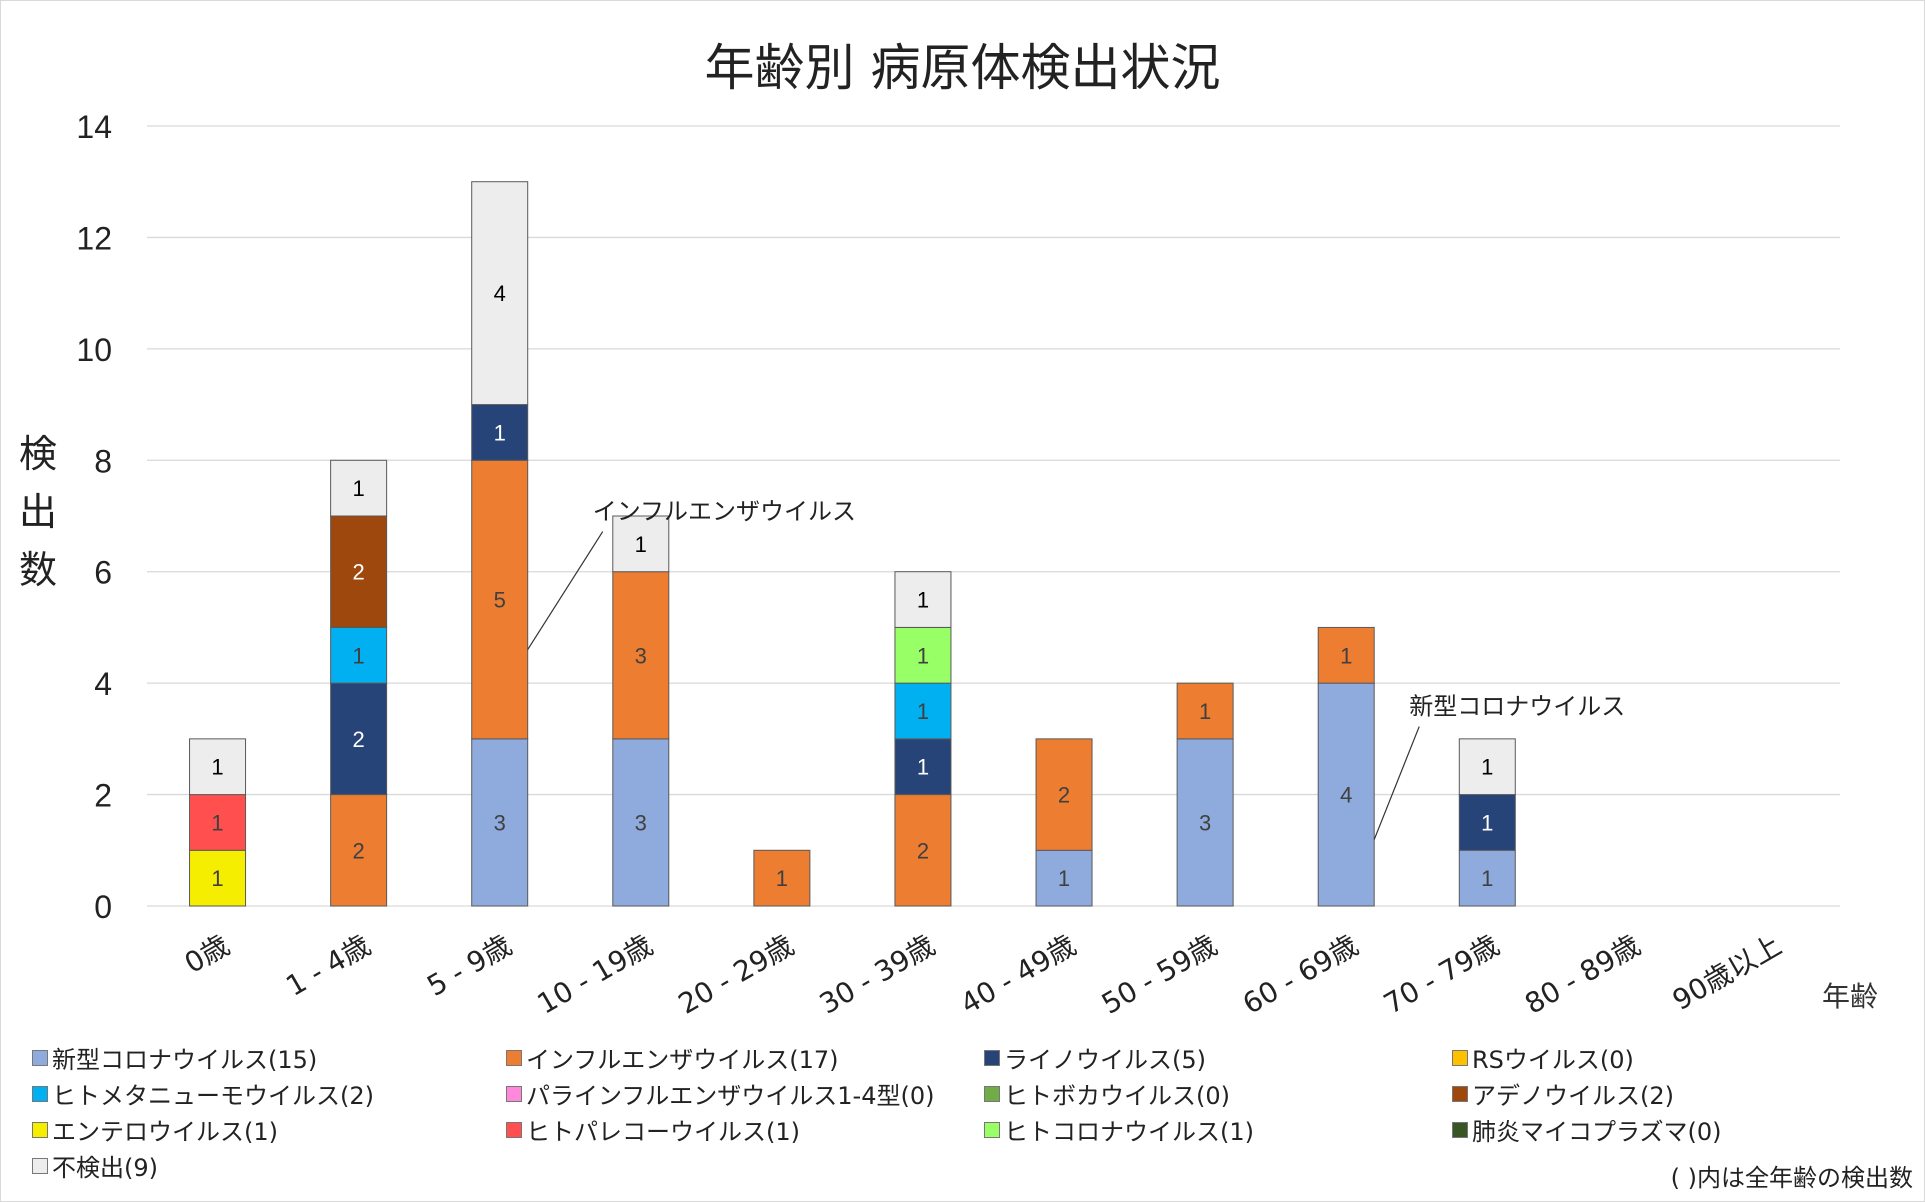  What do you see at coordinates (469, 965) in the screenshot?
I see `x-tick-label: 5 - 9歳` at bounding box center [469, 965].